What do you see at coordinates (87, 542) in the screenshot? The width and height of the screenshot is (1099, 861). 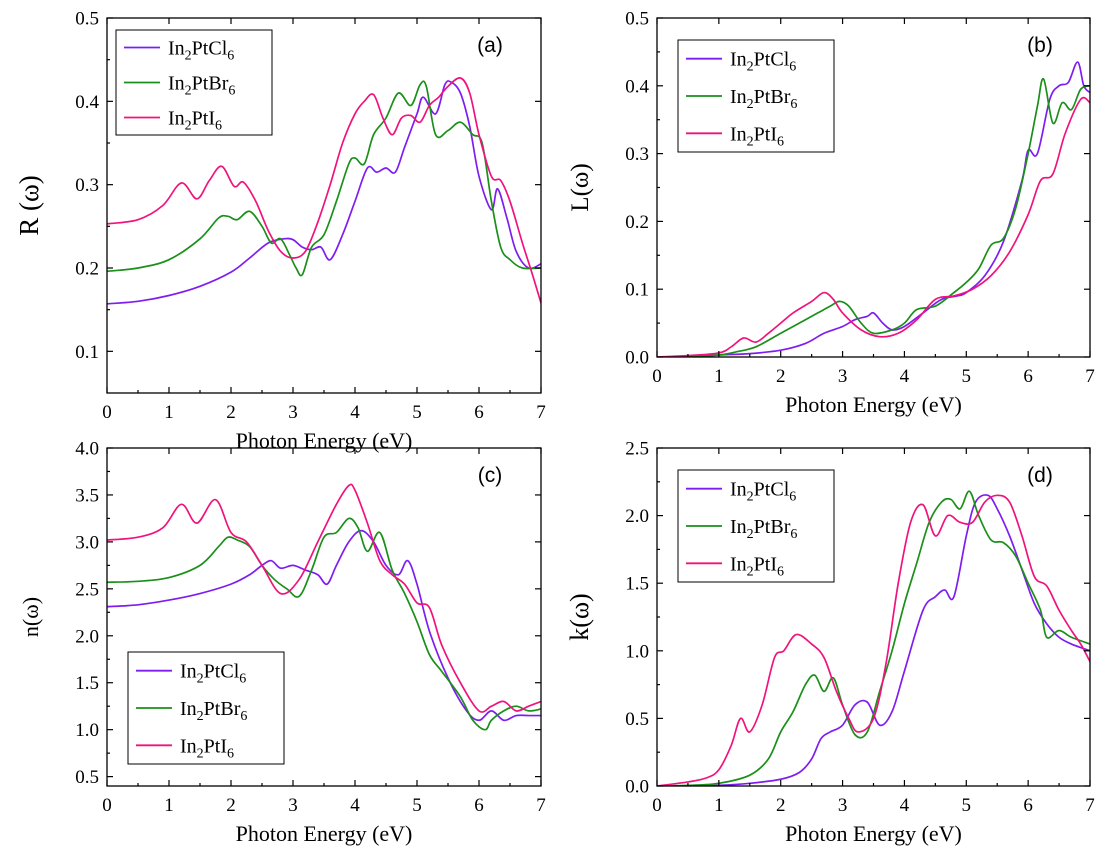 I see `y-tick-label: 3.0` at bounding box center [87, 542].